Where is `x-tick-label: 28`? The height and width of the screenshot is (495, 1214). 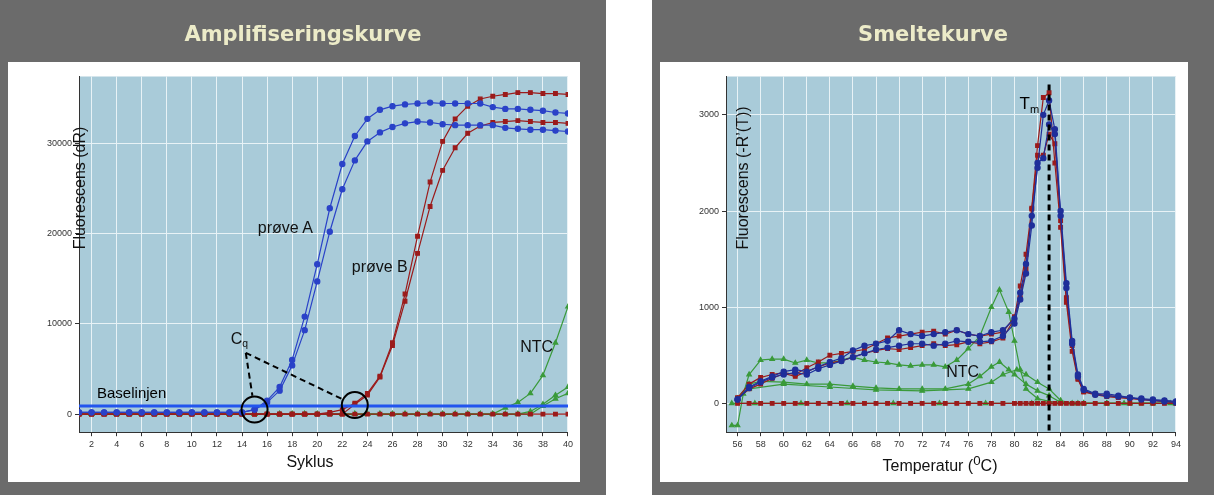
x-tick-label: 28 is located at coordinates (417, 444).